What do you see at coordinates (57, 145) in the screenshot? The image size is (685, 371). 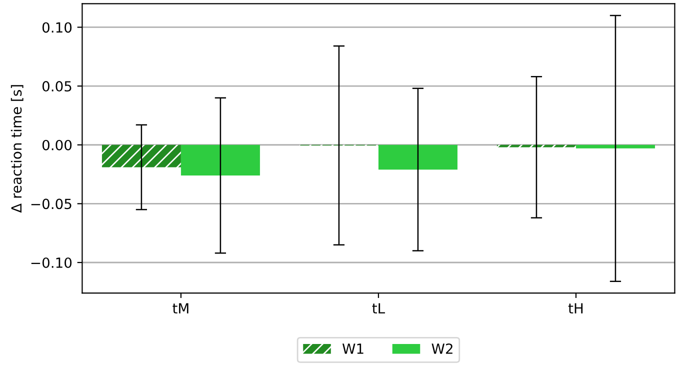 I see `y-tick-label: 0.00` at bounding box center [57, 145].